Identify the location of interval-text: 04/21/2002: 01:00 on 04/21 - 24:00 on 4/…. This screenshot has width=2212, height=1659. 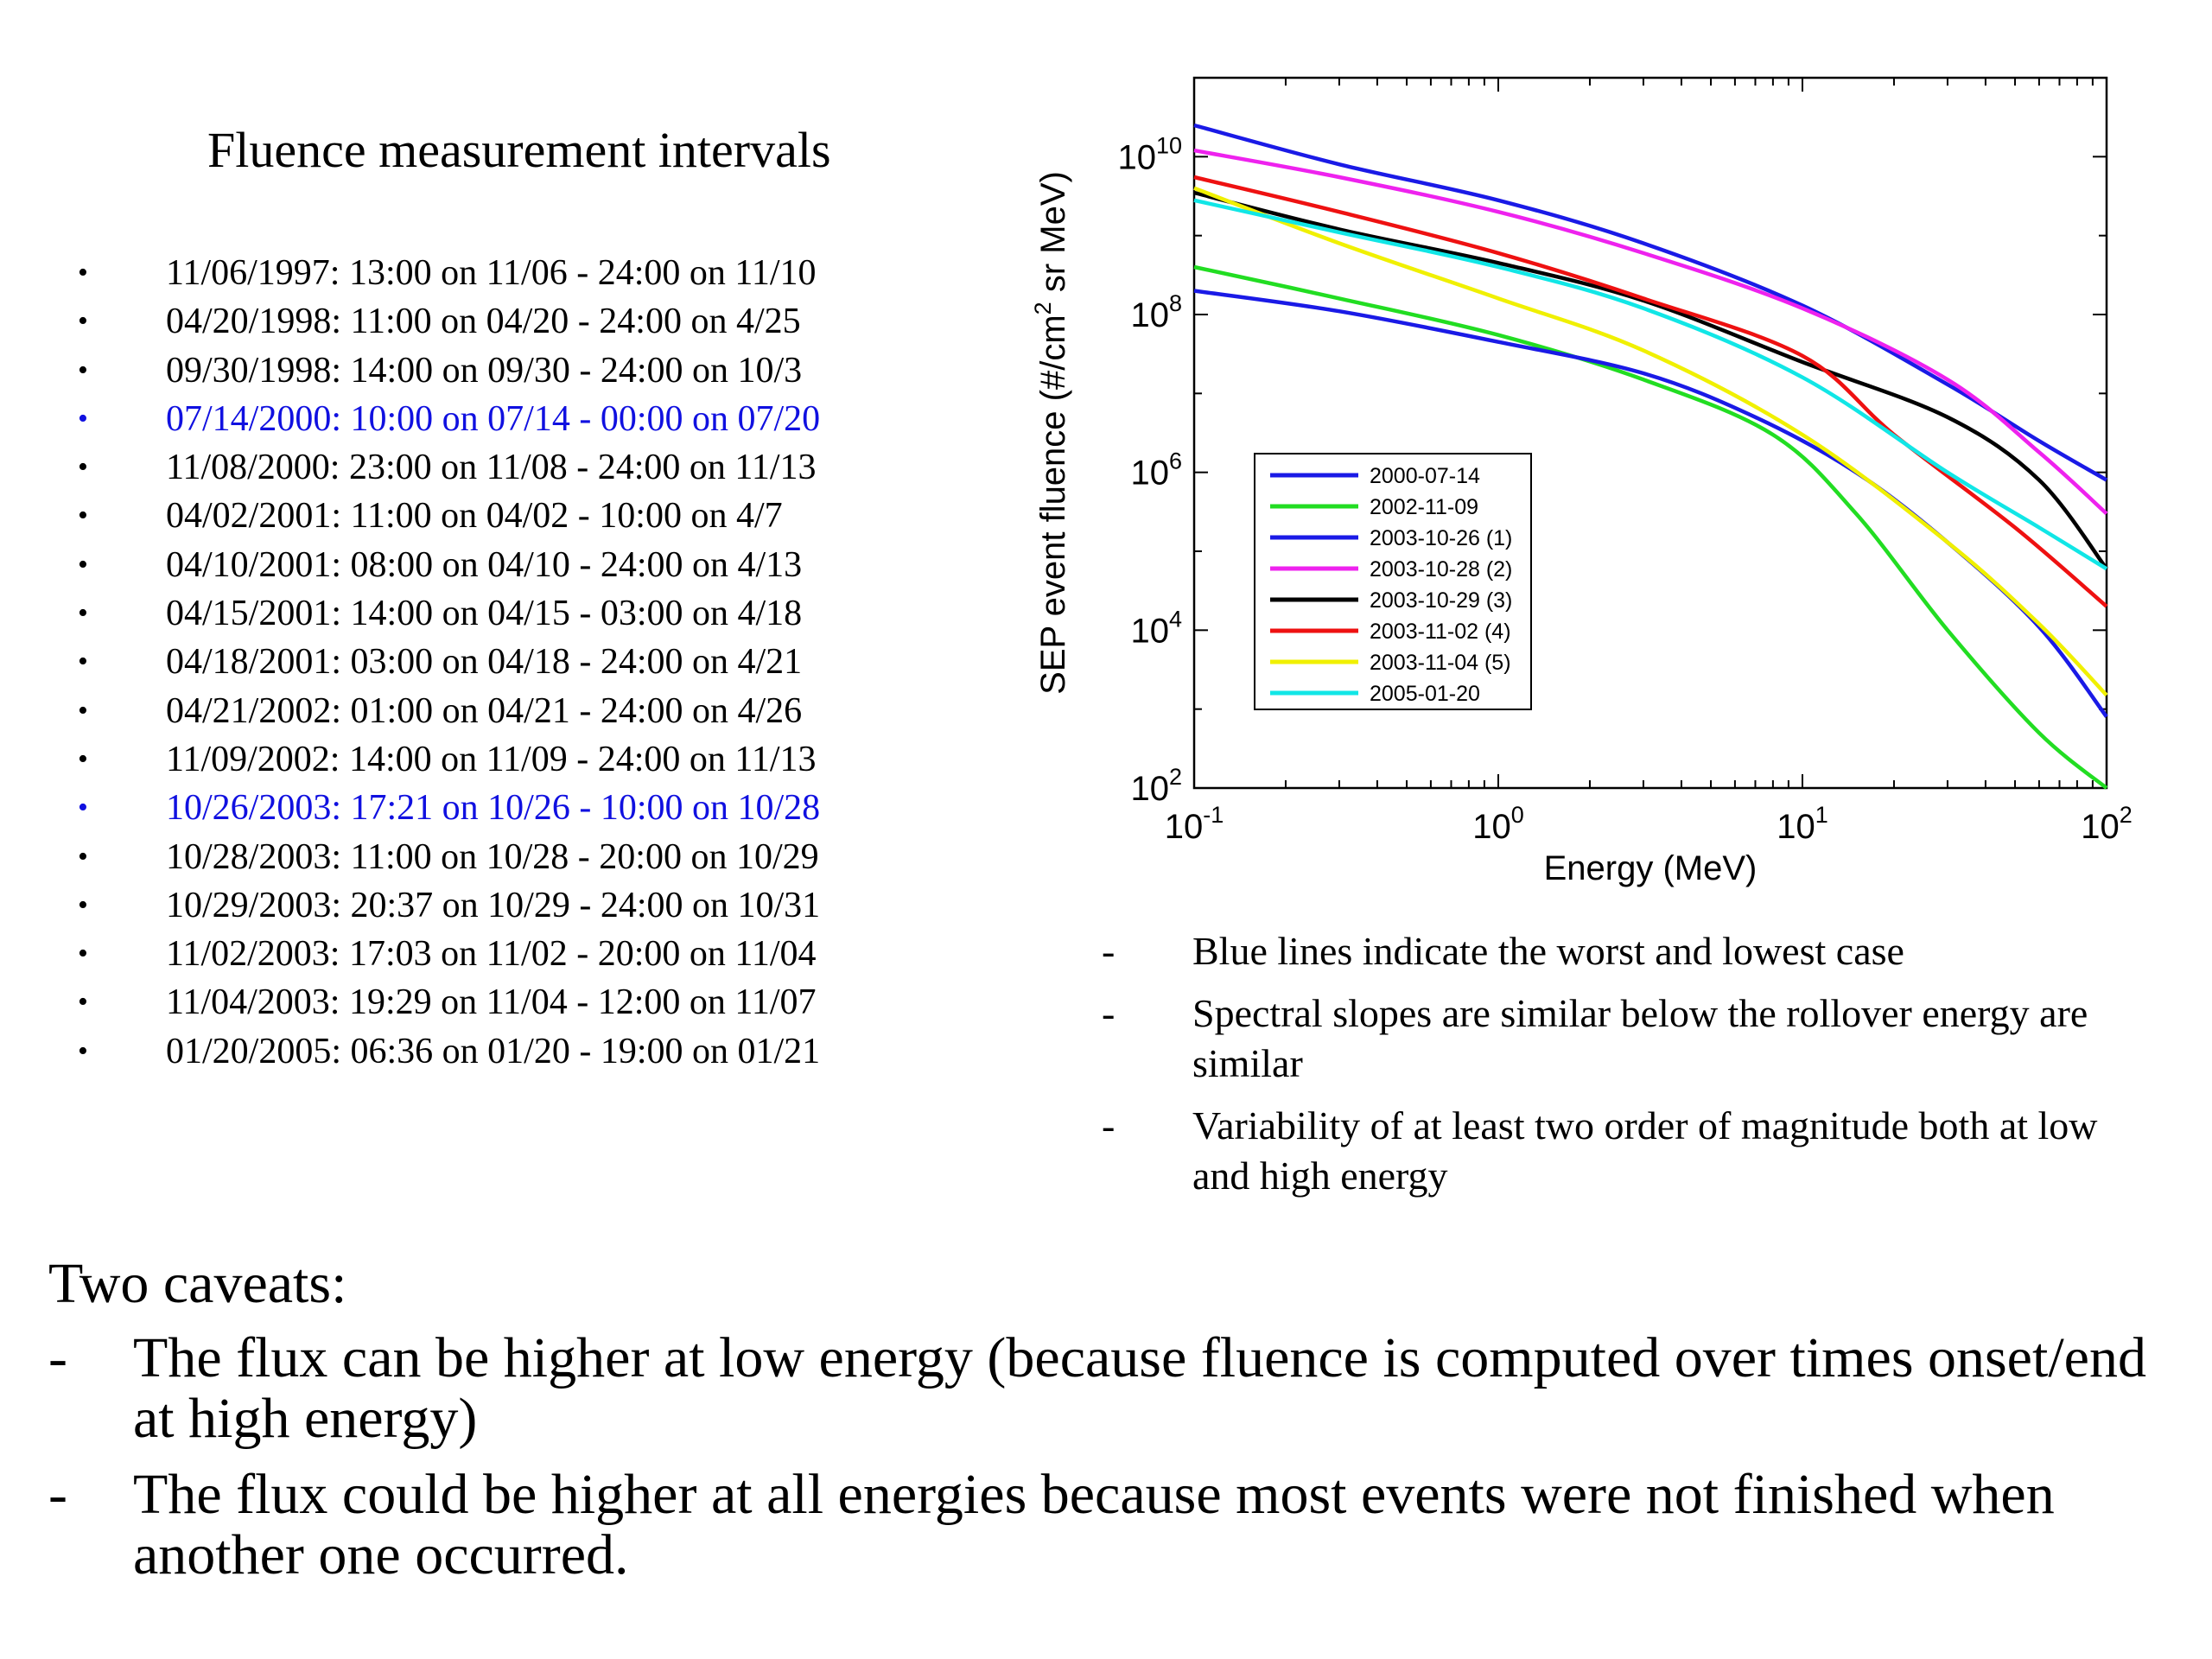
(484, 710).